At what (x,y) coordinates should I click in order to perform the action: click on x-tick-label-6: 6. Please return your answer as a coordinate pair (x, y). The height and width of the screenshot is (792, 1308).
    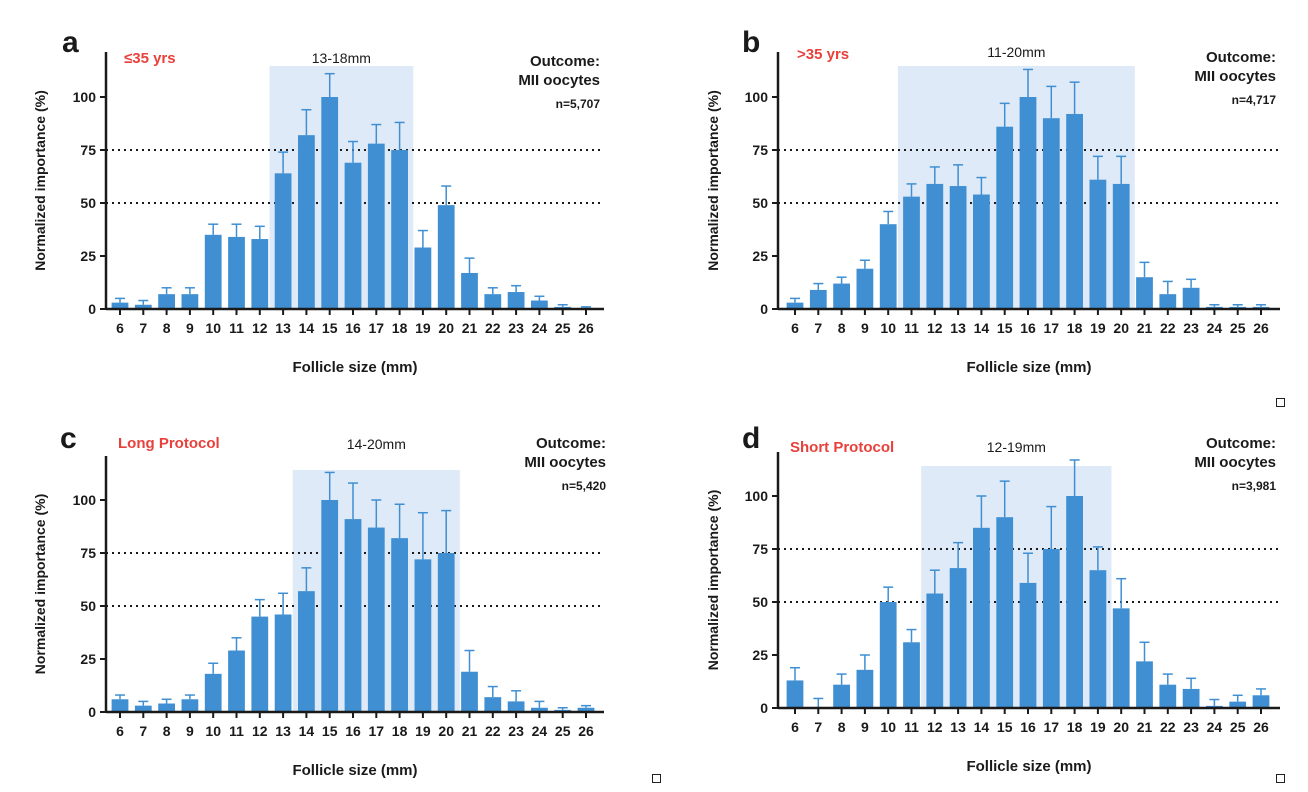
    Looking at the image, I should click on (795, 727).